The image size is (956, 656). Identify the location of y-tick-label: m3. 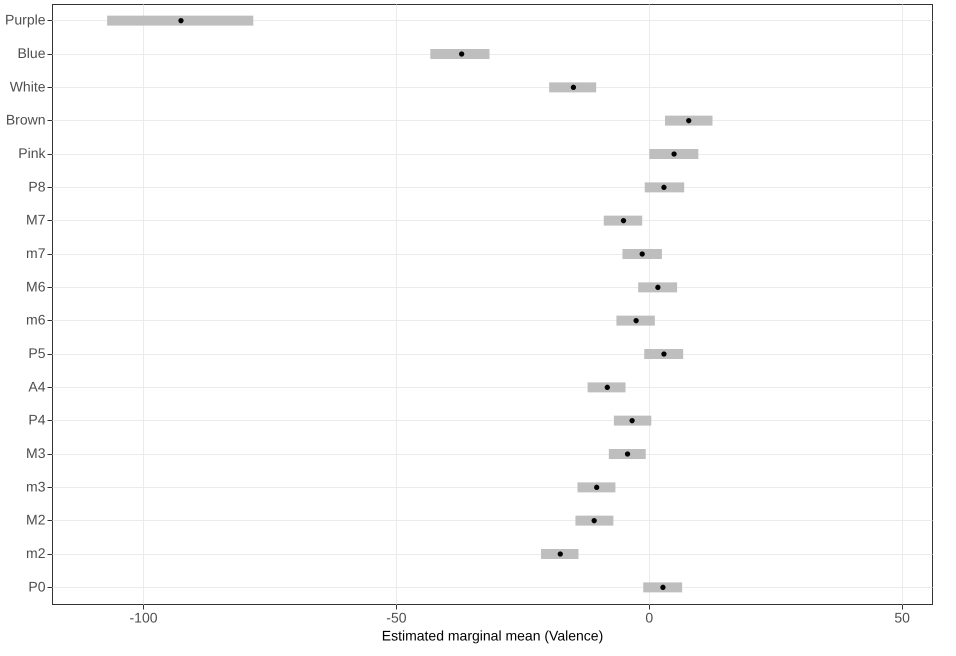
(36, 486).